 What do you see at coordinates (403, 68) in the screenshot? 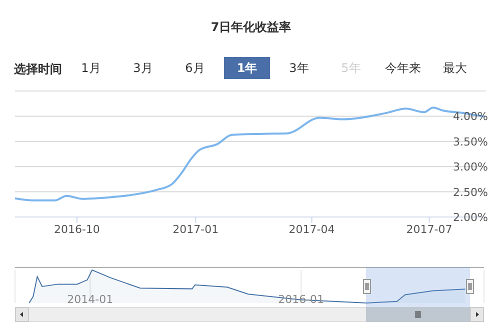
I see `text: 今年来` at bounding box center [403, 68].